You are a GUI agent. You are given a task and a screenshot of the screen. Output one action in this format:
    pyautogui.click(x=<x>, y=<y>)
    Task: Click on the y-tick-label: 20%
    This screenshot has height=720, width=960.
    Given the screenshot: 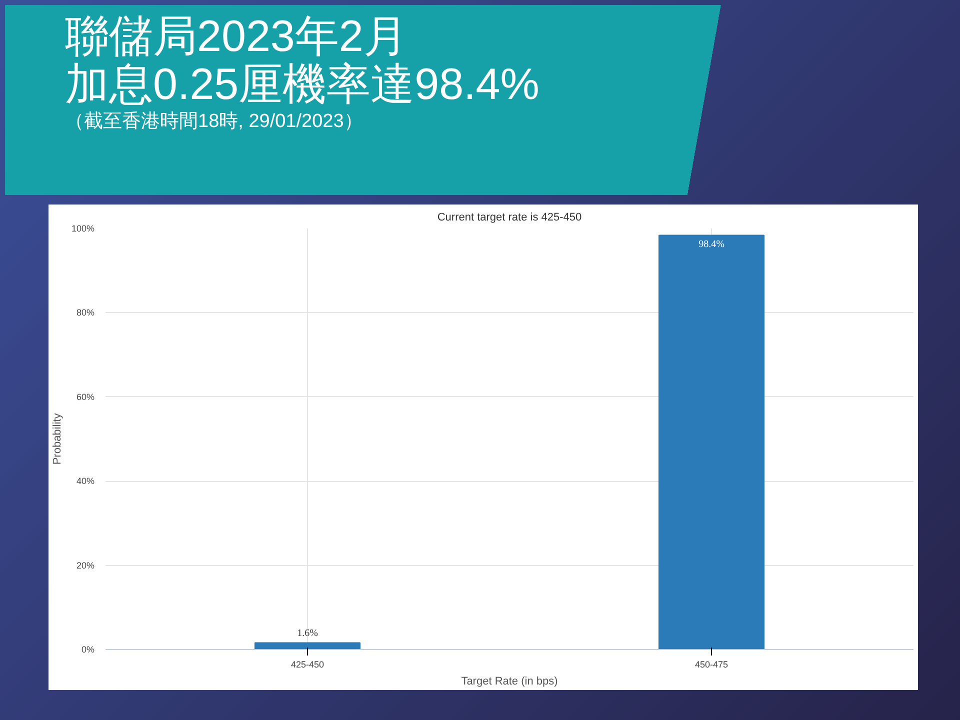 What is the action you would take?
    pyautogui.click(x=85, y=565)
    